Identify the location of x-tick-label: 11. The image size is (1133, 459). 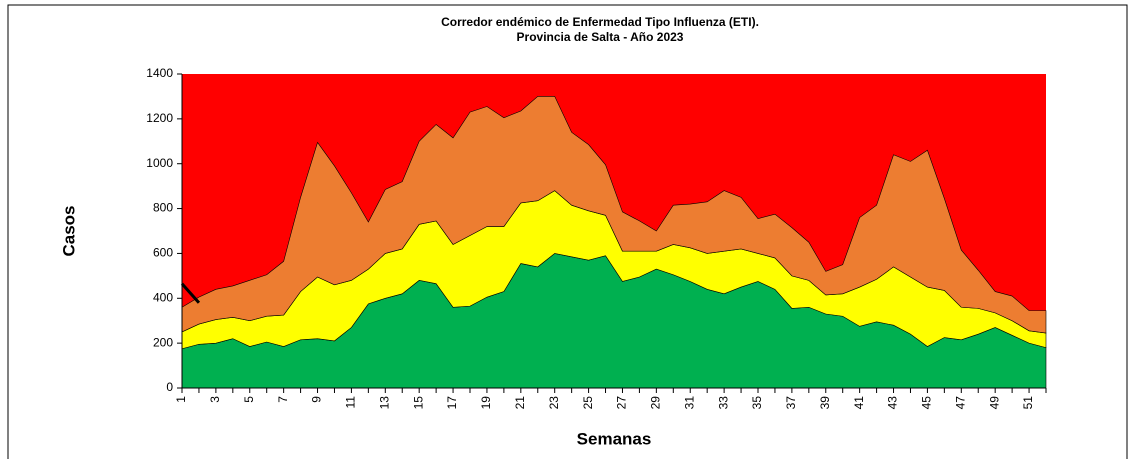
(351, 402).